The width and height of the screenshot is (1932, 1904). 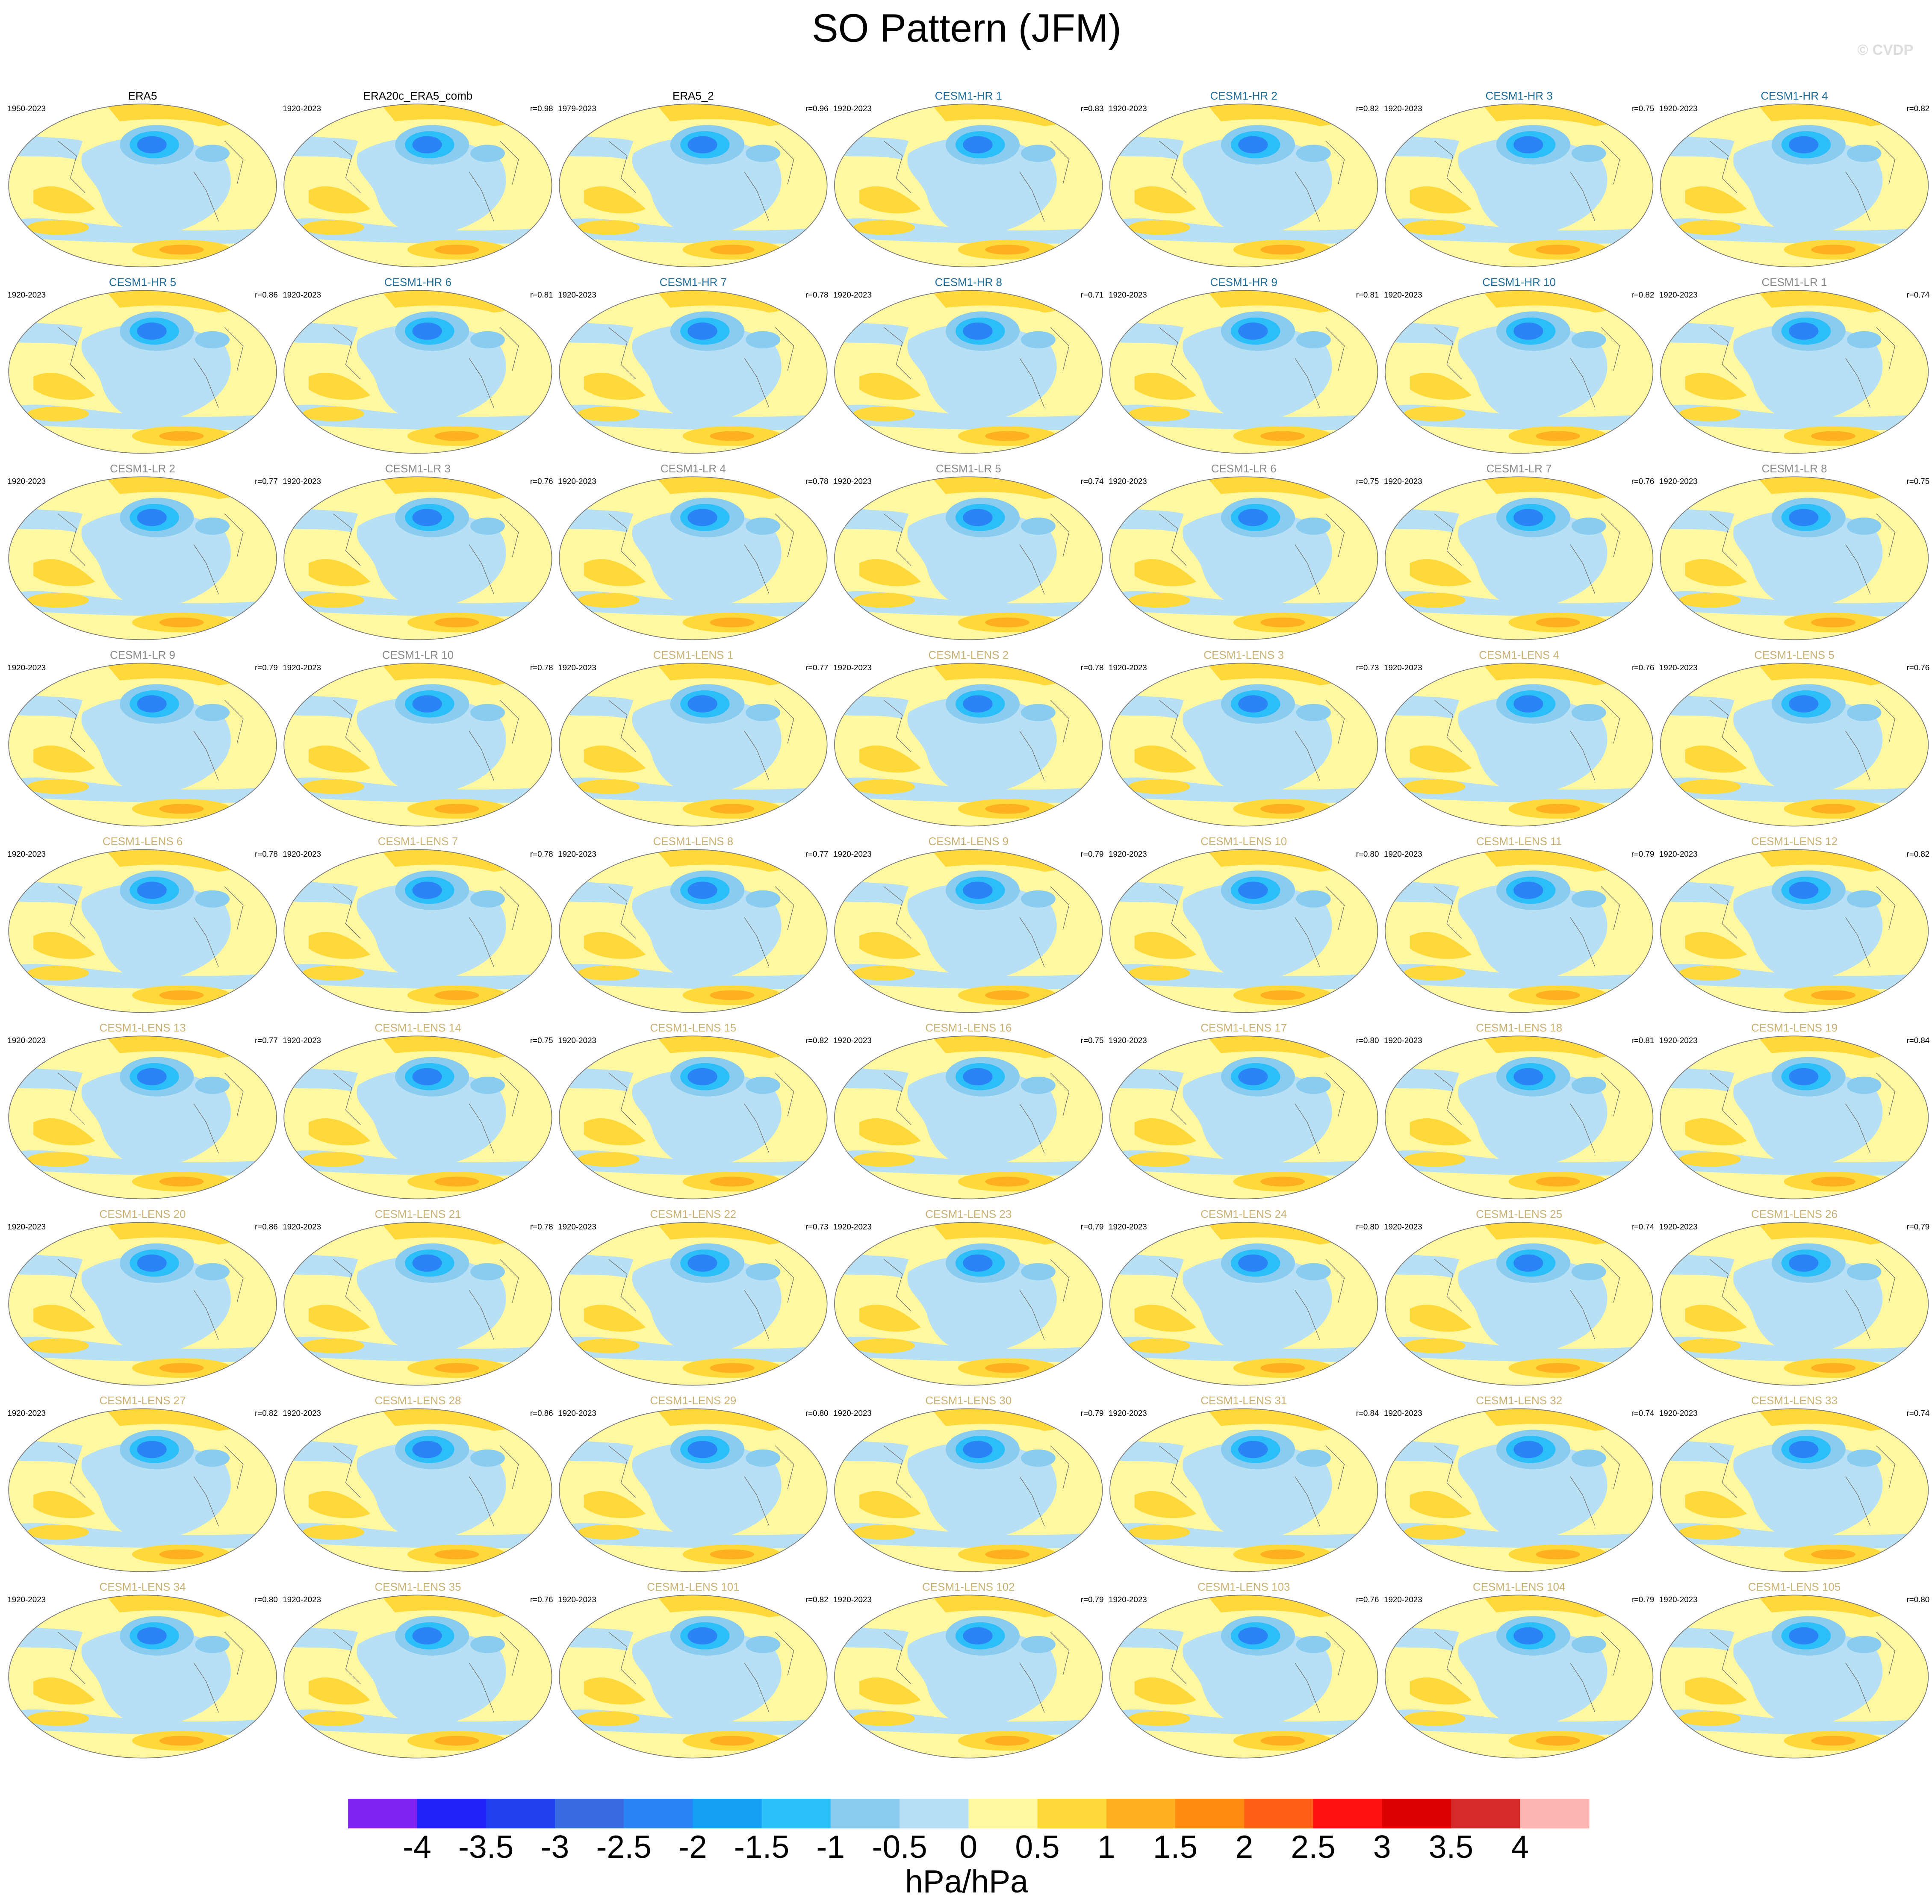 What do you see at coordinates (967, 28) in the screenshot?
I see `figure-title: SO Pattern (JFM)` at bounding box center [967, 28].